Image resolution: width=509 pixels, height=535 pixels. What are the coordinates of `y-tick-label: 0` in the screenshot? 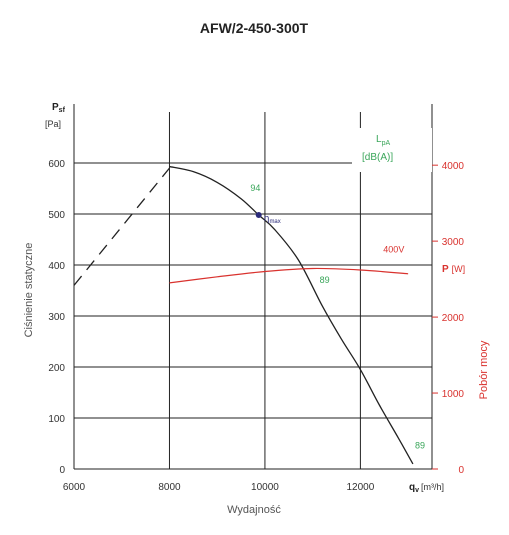 It's located at (62, 470).